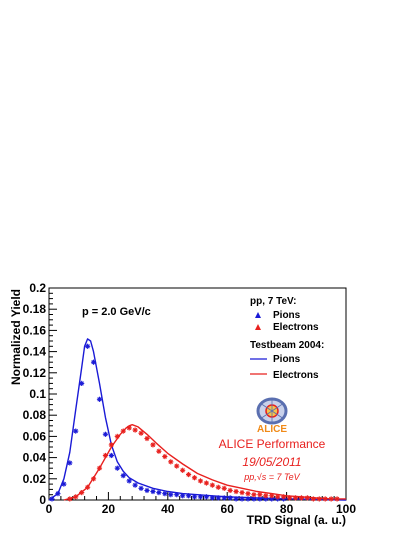 This screenshot has height=537, width=415. Describe the element at coordinates (35, 479) in the screenshot. I see `y-tick-label: 0.02` at that location.